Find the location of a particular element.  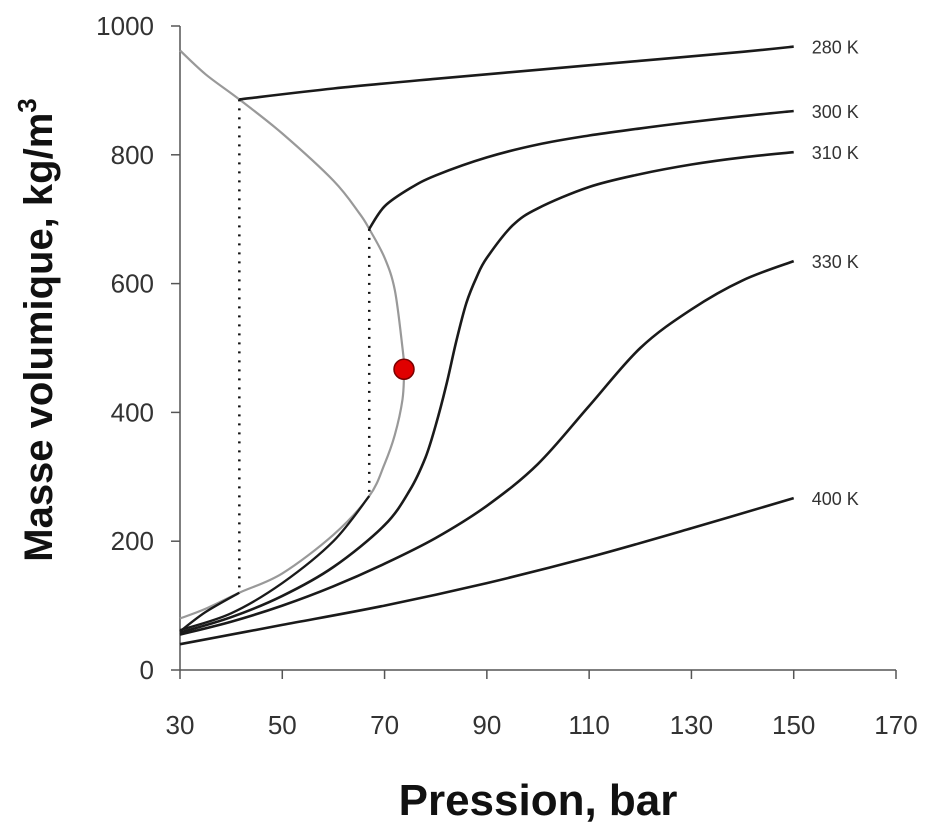

isotherm-300-k is located at coordinates (581, 169).